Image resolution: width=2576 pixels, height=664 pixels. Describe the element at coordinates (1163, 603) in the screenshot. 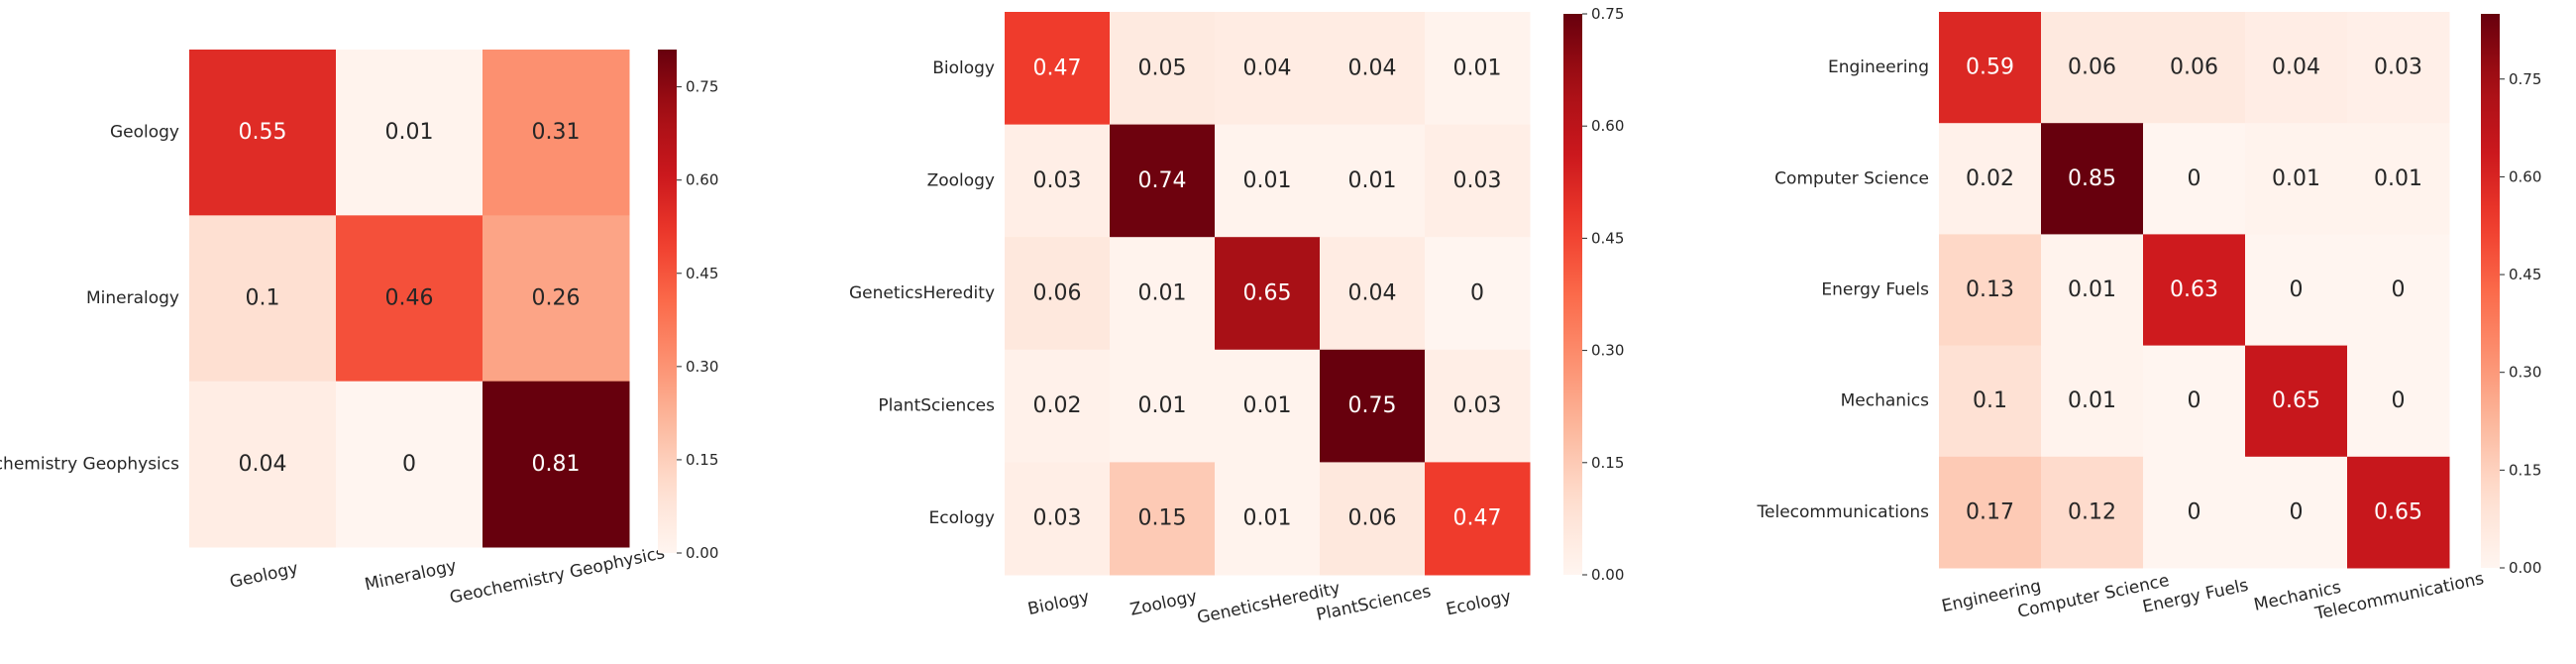

I see `x-tick-label: Zoology` at that location.